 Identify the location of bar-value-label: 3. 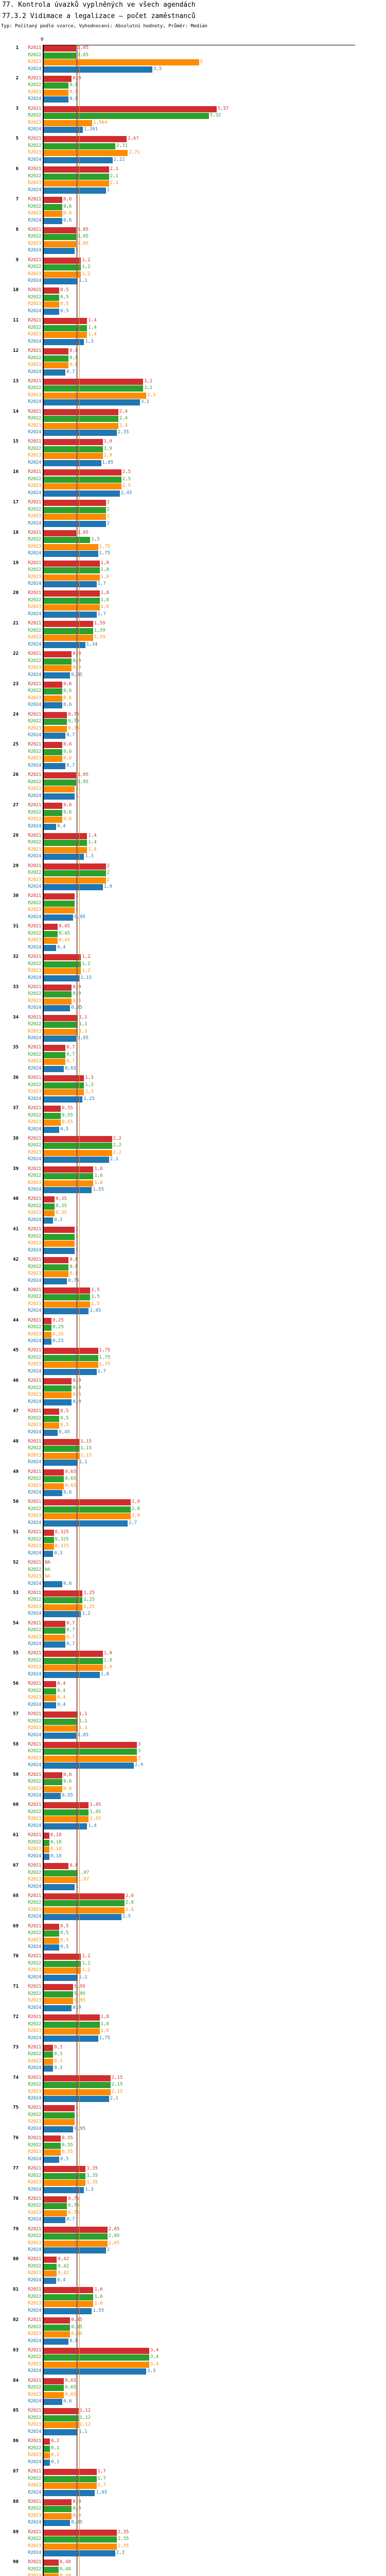
(139, 1744).